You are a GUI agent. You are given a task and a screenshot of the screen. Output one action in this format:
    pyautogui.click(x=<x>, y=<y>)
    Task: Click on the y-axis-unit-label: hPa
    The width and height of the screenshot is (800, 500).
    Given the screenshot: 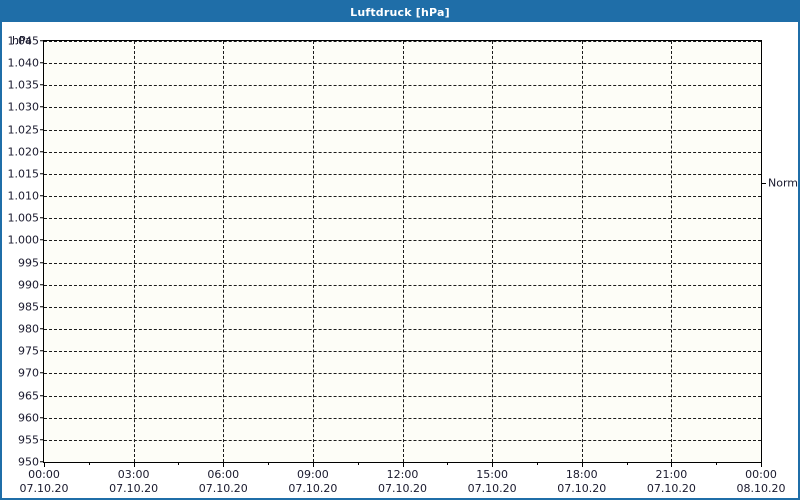 What is the action you would take?
    pyautogui.click(x=22, y=40)
    